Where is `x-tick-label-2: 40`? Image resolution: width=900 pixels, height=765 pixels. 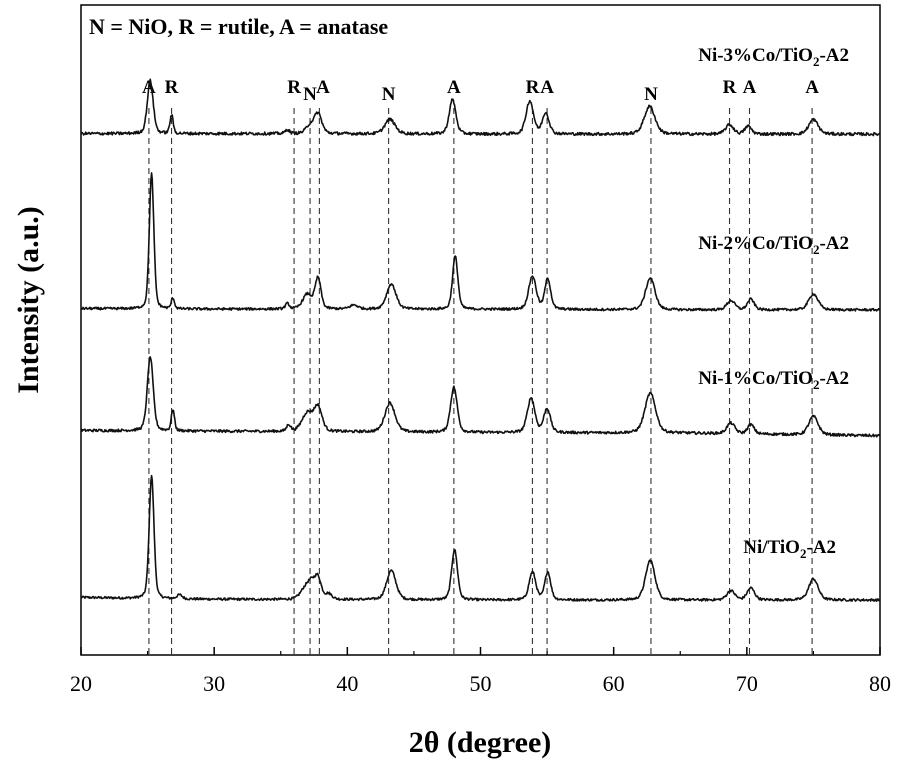
x-tick-label-2: 40 is located at coordinates (347, 683).